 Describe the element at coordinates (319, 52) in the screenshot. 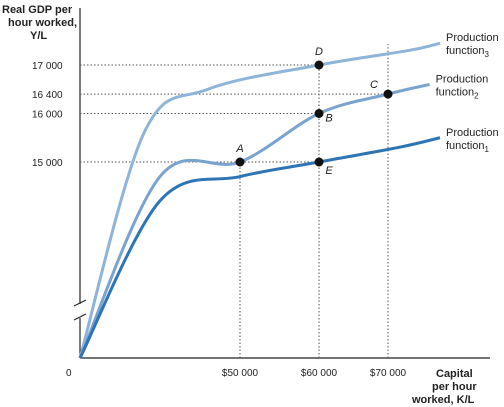

I see `point-d-label: D` at that location.